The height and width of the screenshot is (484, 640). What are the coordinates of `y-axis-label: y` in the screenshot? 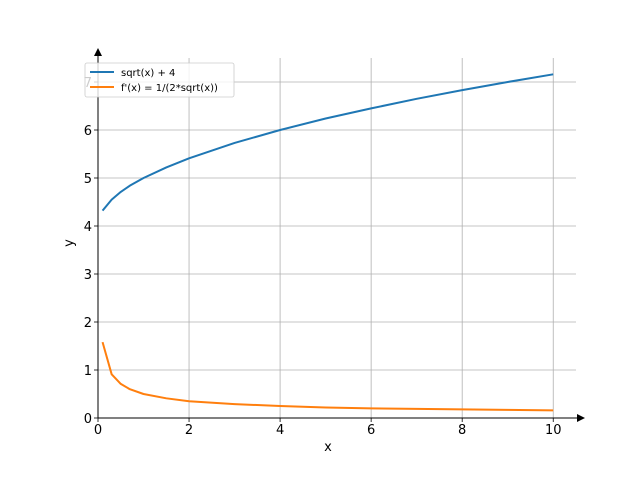 It's located at (69, 243).